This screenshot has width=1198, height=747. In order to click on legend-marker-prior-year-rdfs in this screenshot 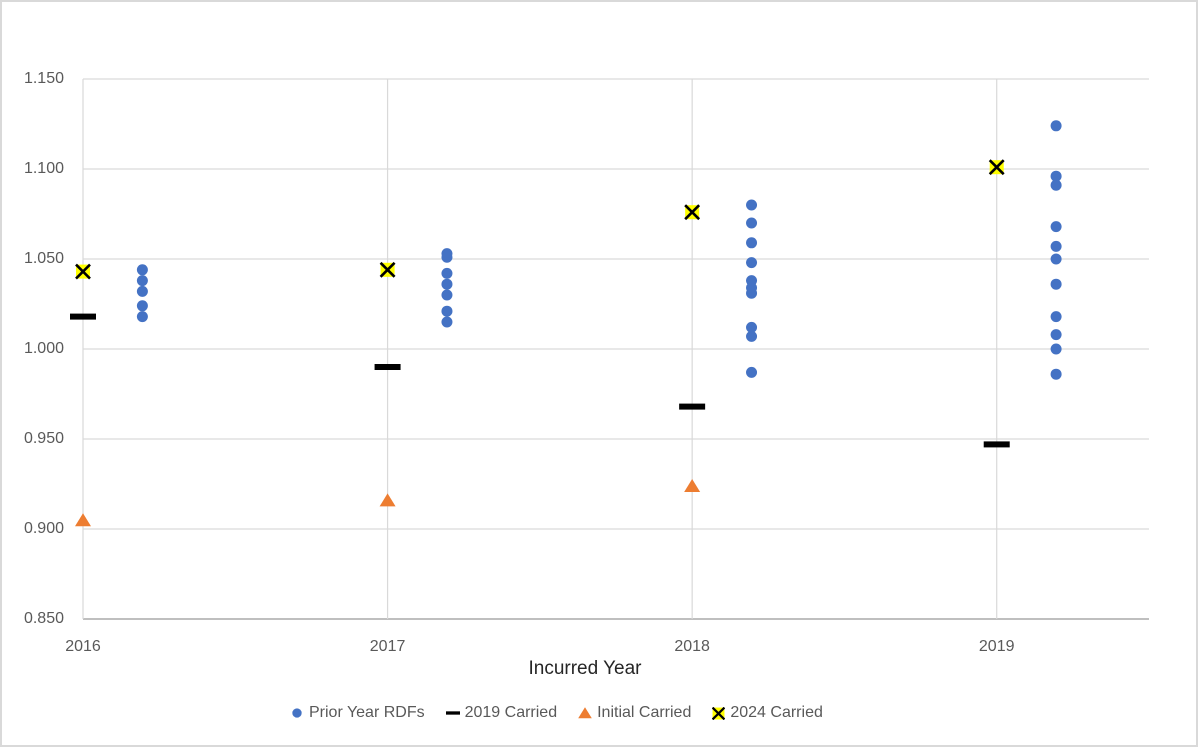, I will do `click(297, 713)`.